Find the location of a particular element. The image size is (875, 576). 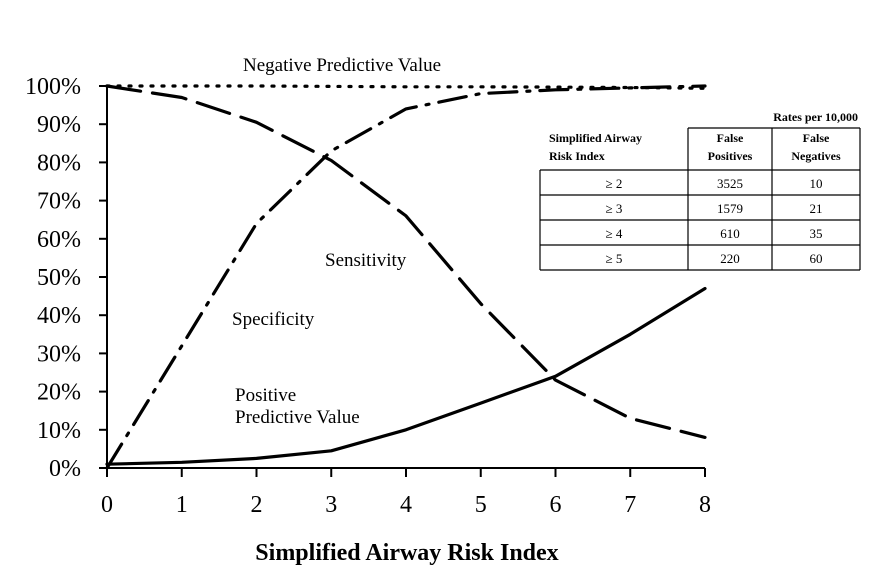

x-tick-label: 4 is located at coordinates (406, 505).